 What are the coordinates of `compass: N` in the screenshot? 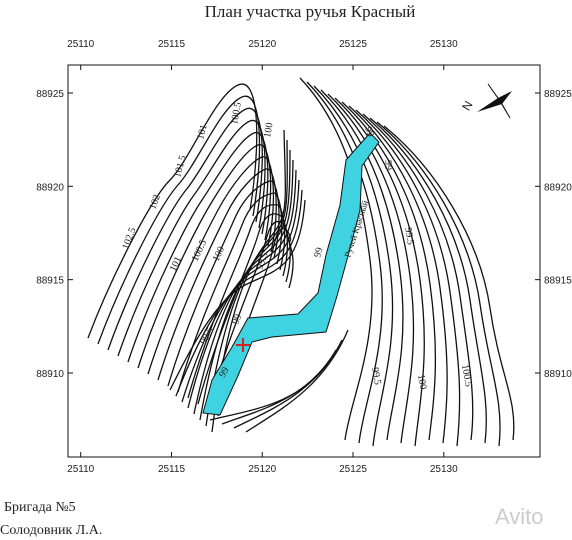 It's located at (485, 101).